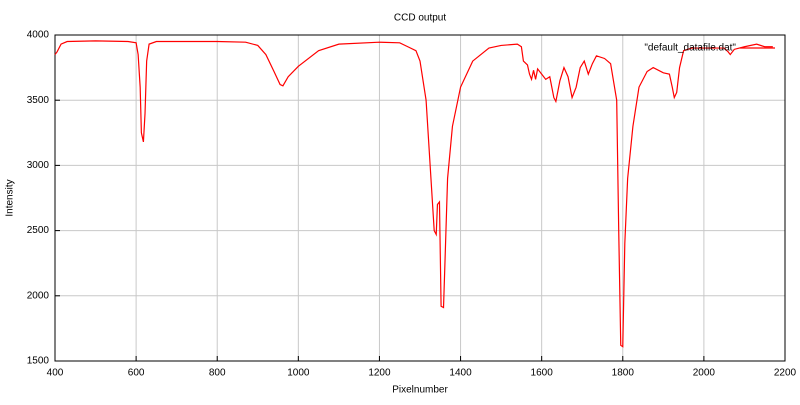 This screenshot has width=800, height=405. What do you see at coordinates (38, 230) in the screenshot?
I see `y-tick-label: 2500` at bounding box center [38, 230].